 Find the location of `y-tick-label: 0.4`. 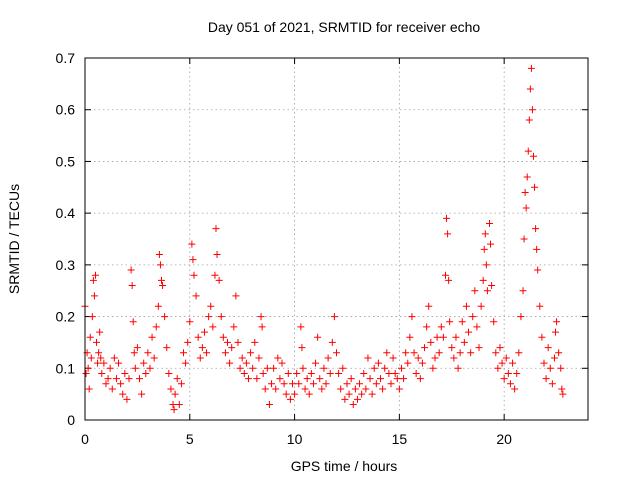

y-tick-label: 0.4 is located at coordinates (66, 213).